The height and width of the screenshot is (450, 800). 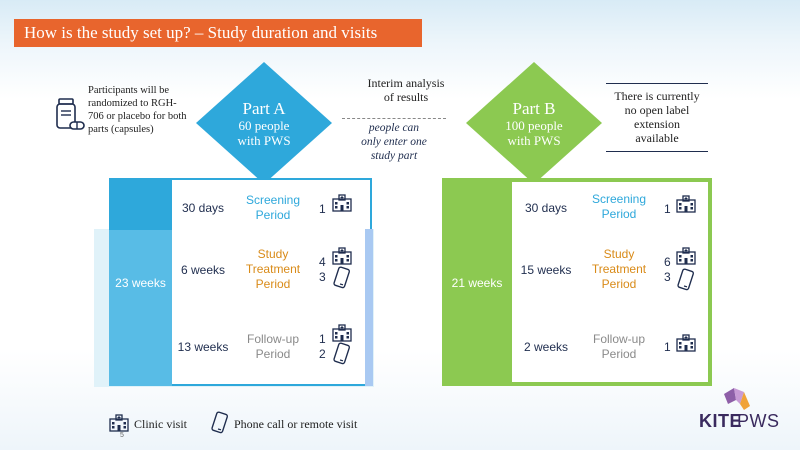 I want to click on part-a-total-column-lower, so click(x=140, y=308).